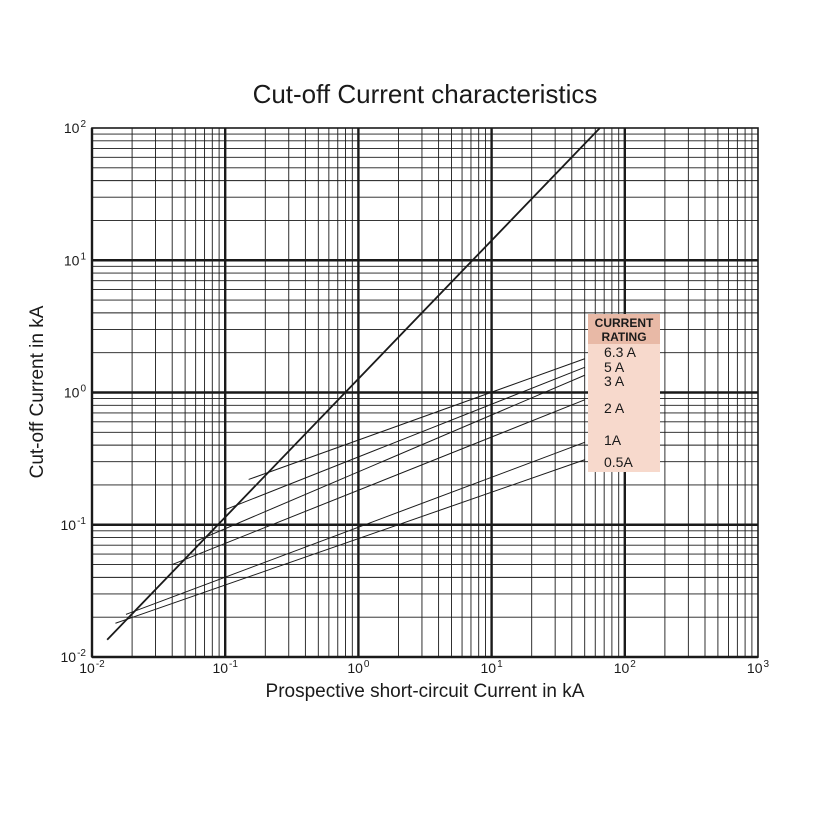 The image size is (837, 824). Describe the element at coordinates (620, 352) in the screenshot. I see `legend-item-0: 6.3 A` at that location.